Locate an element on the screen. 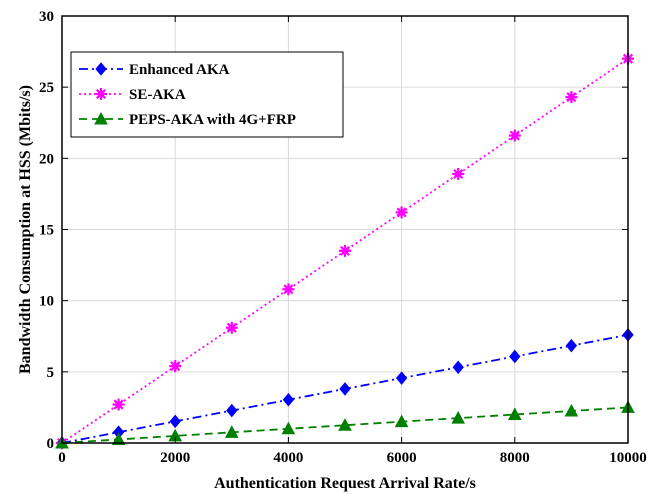 The height and width of the screenshot is (494, 661). x-tick-label: 10000 is located at coordinates (628, 458).